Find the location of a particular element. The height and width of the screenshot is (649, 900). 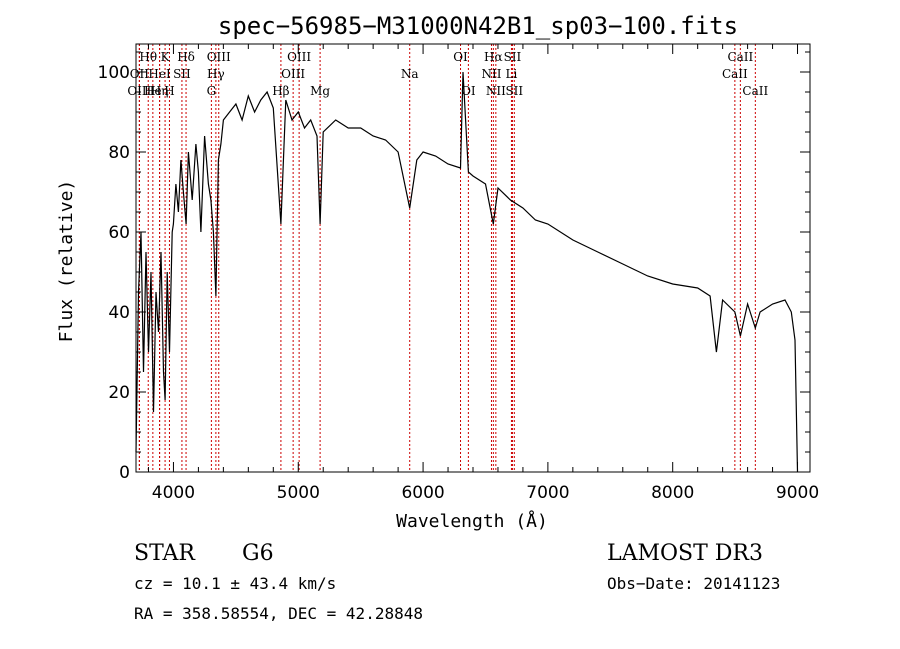

line-marker-label: Hθ is located at coordinates (148, 57).